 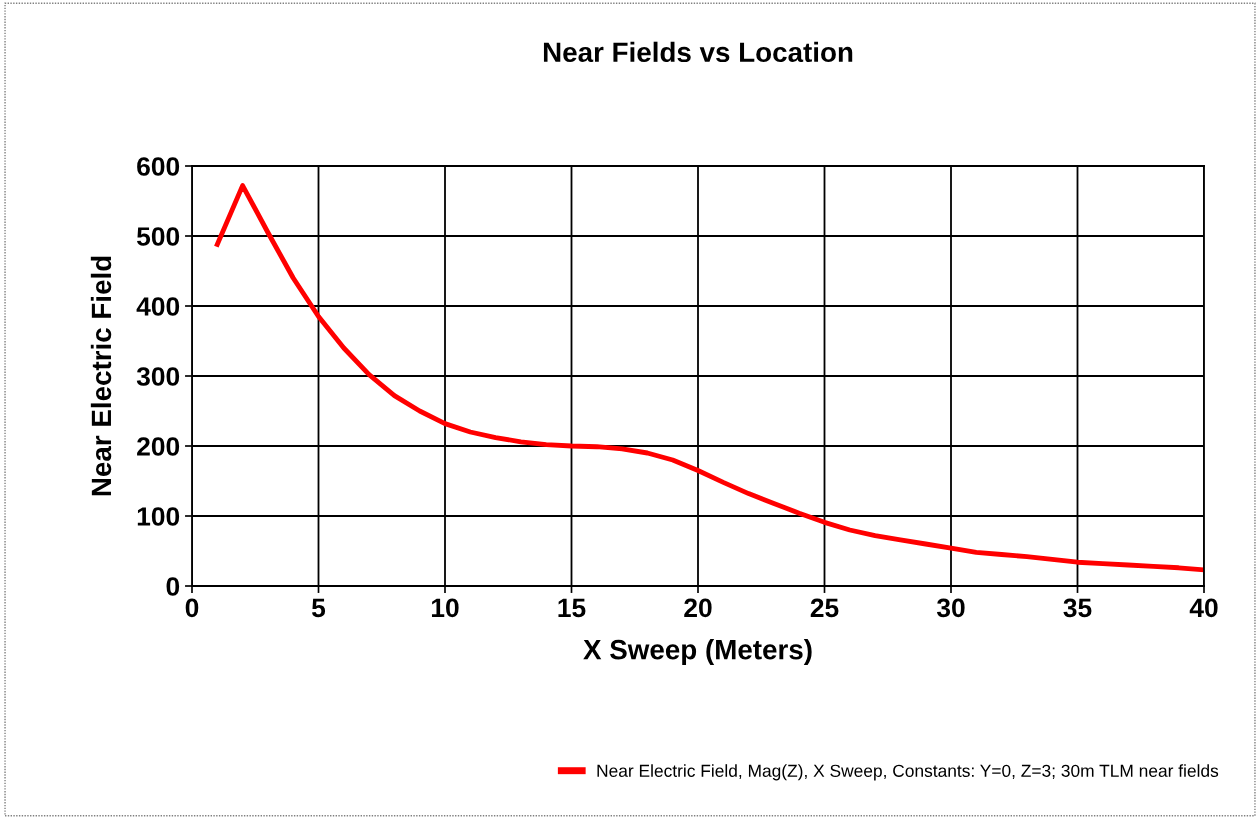 I want to click on chart-title: Near Fields vs Location, so click(x=698, y=52).